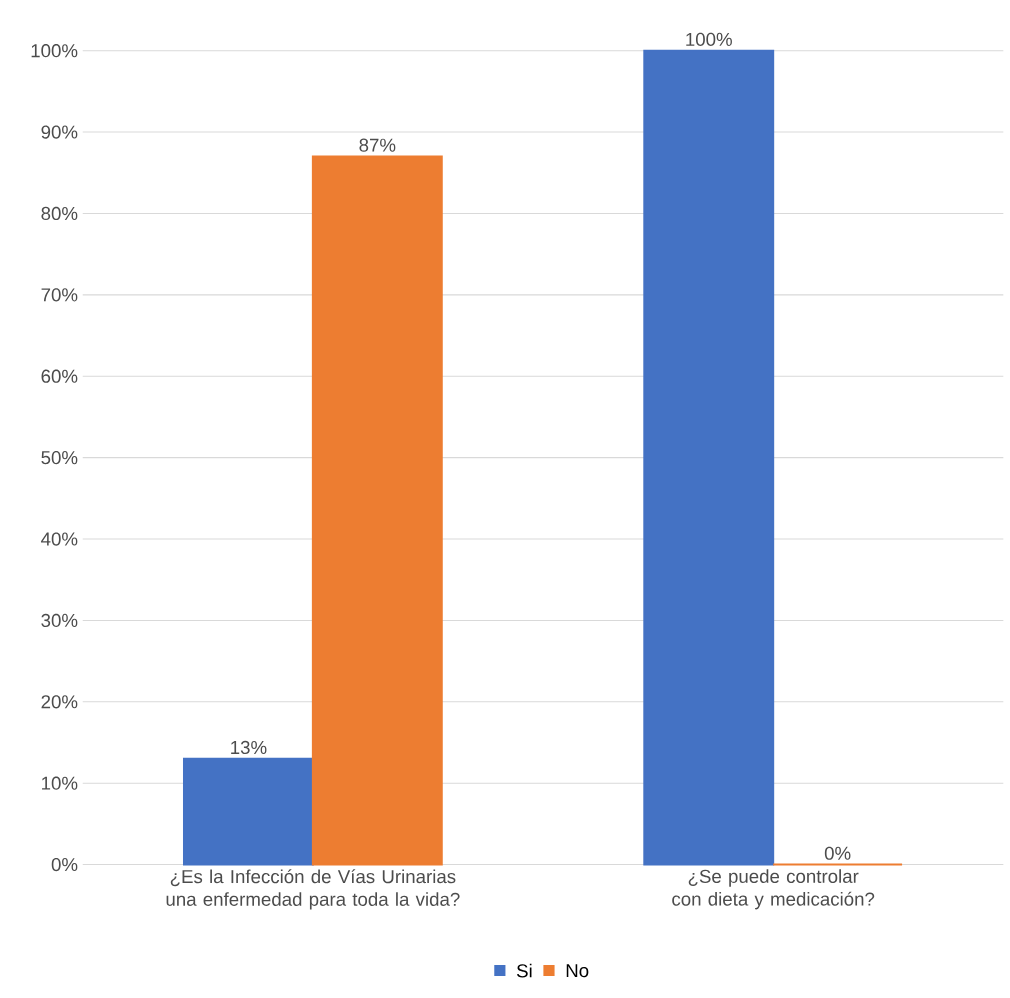 The height and width of the screenshot is (998, 1010). What do you see at coordinates (59, 132) in the screenshot?
I see `y-tick-label: 90%` at bounding box center [59, 132].